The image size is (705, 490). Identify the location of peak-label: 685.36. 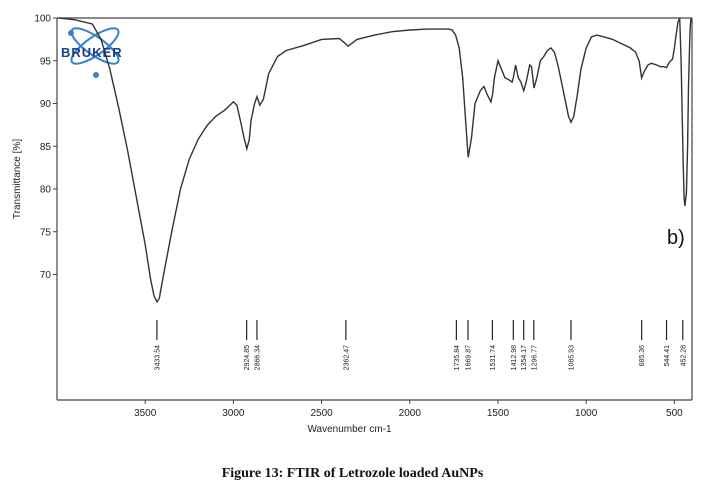
(642, 356).